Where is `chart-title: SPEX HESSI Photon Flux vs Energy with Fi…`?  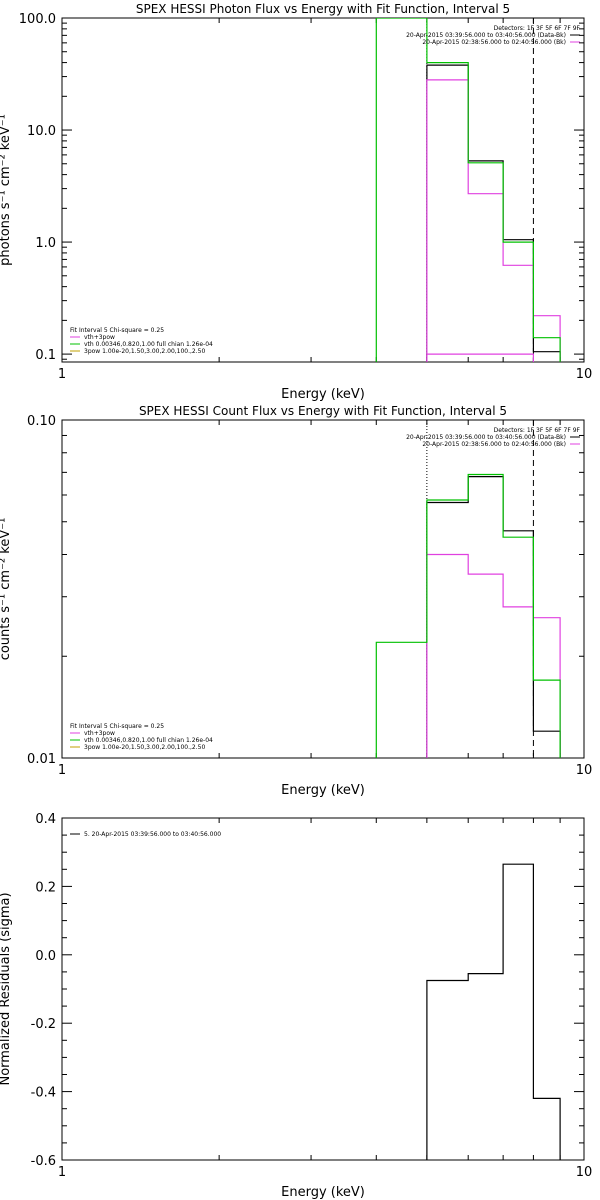
chart-title: SPEX HESSI Photon Flux vs Energy with Fi… is located at coordinates (323, 9).